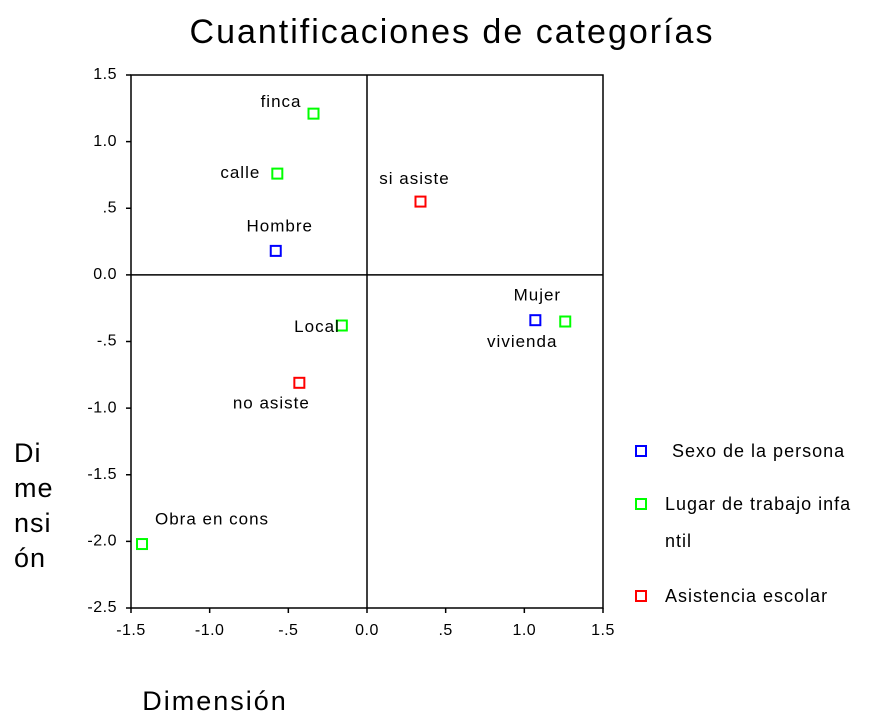 This screenshot has height=716, width=886. I want to click on legend-label: Sexo de la persona, so click(759, 450).